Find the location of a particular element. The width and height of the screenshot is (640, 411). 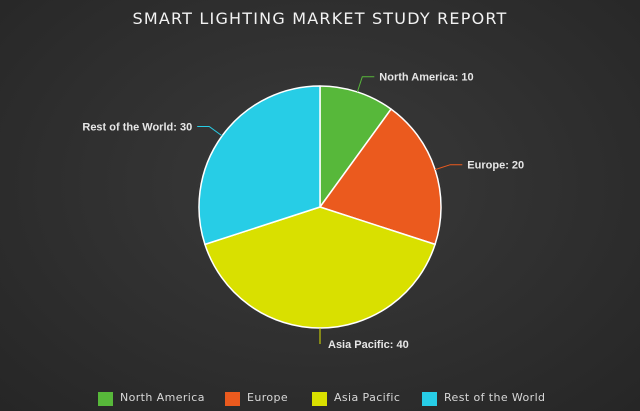

legend-swatch-rest-of-the-world is located at coordinates (429, 399).